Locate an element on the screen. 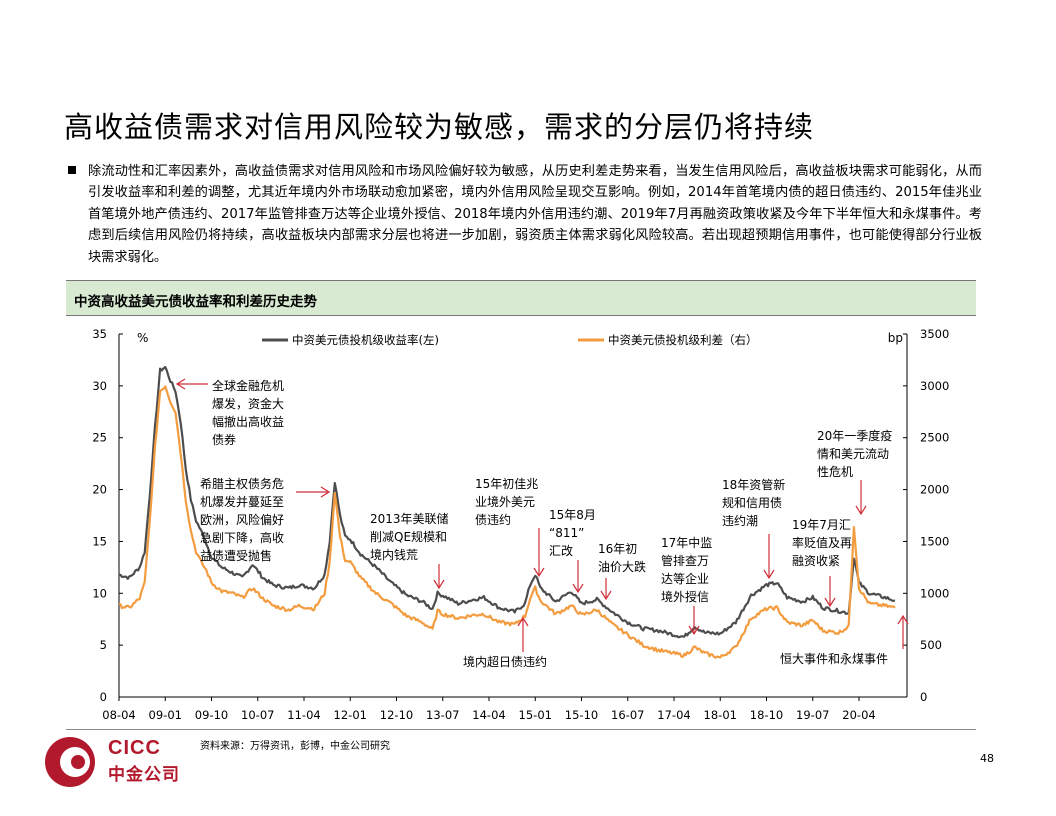 Image resolution: width=1056 pixels, height=816 pixels. x-tick-label: 19-07 is located at coordinates (812, 715).